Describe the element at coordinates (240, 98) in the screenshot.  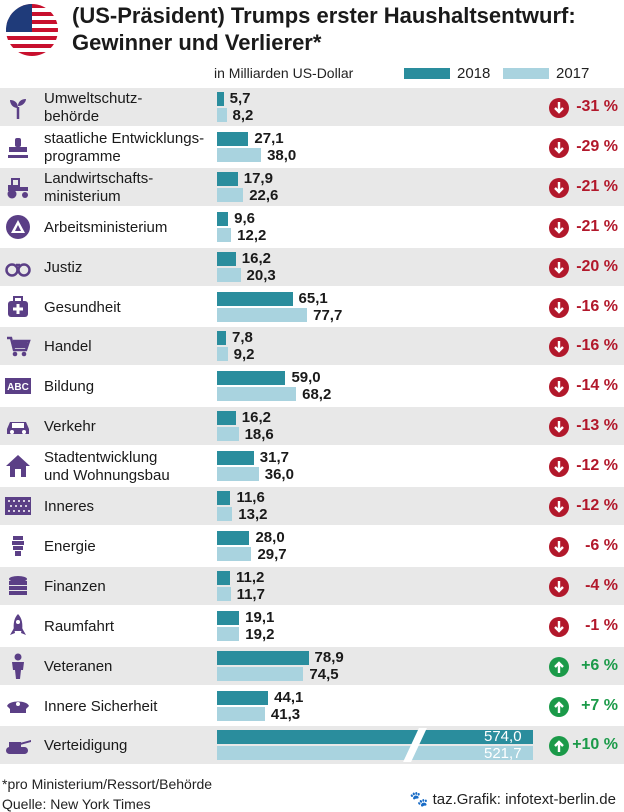
I see `value-label-2018: 5,7` at that location.